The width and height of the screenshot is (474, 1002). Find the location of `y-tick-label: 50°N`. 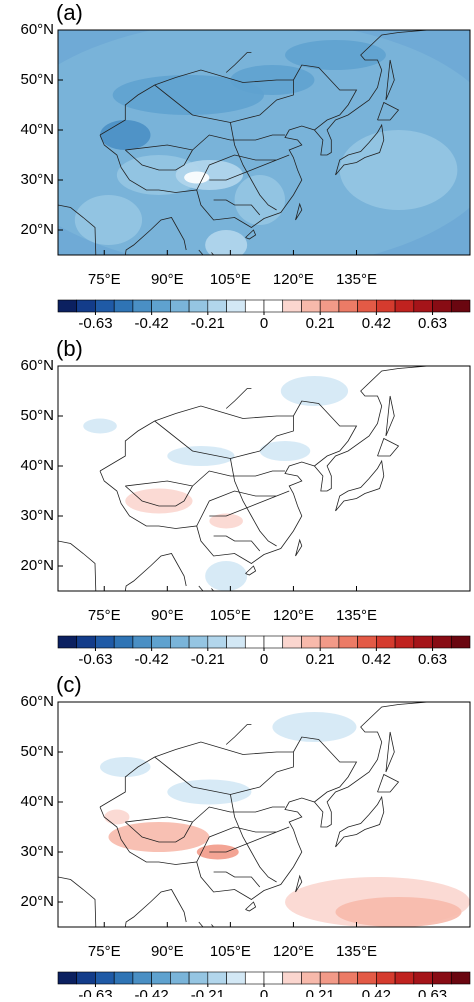

y-tick-label: 50°N is located at coordinates (37, 751).